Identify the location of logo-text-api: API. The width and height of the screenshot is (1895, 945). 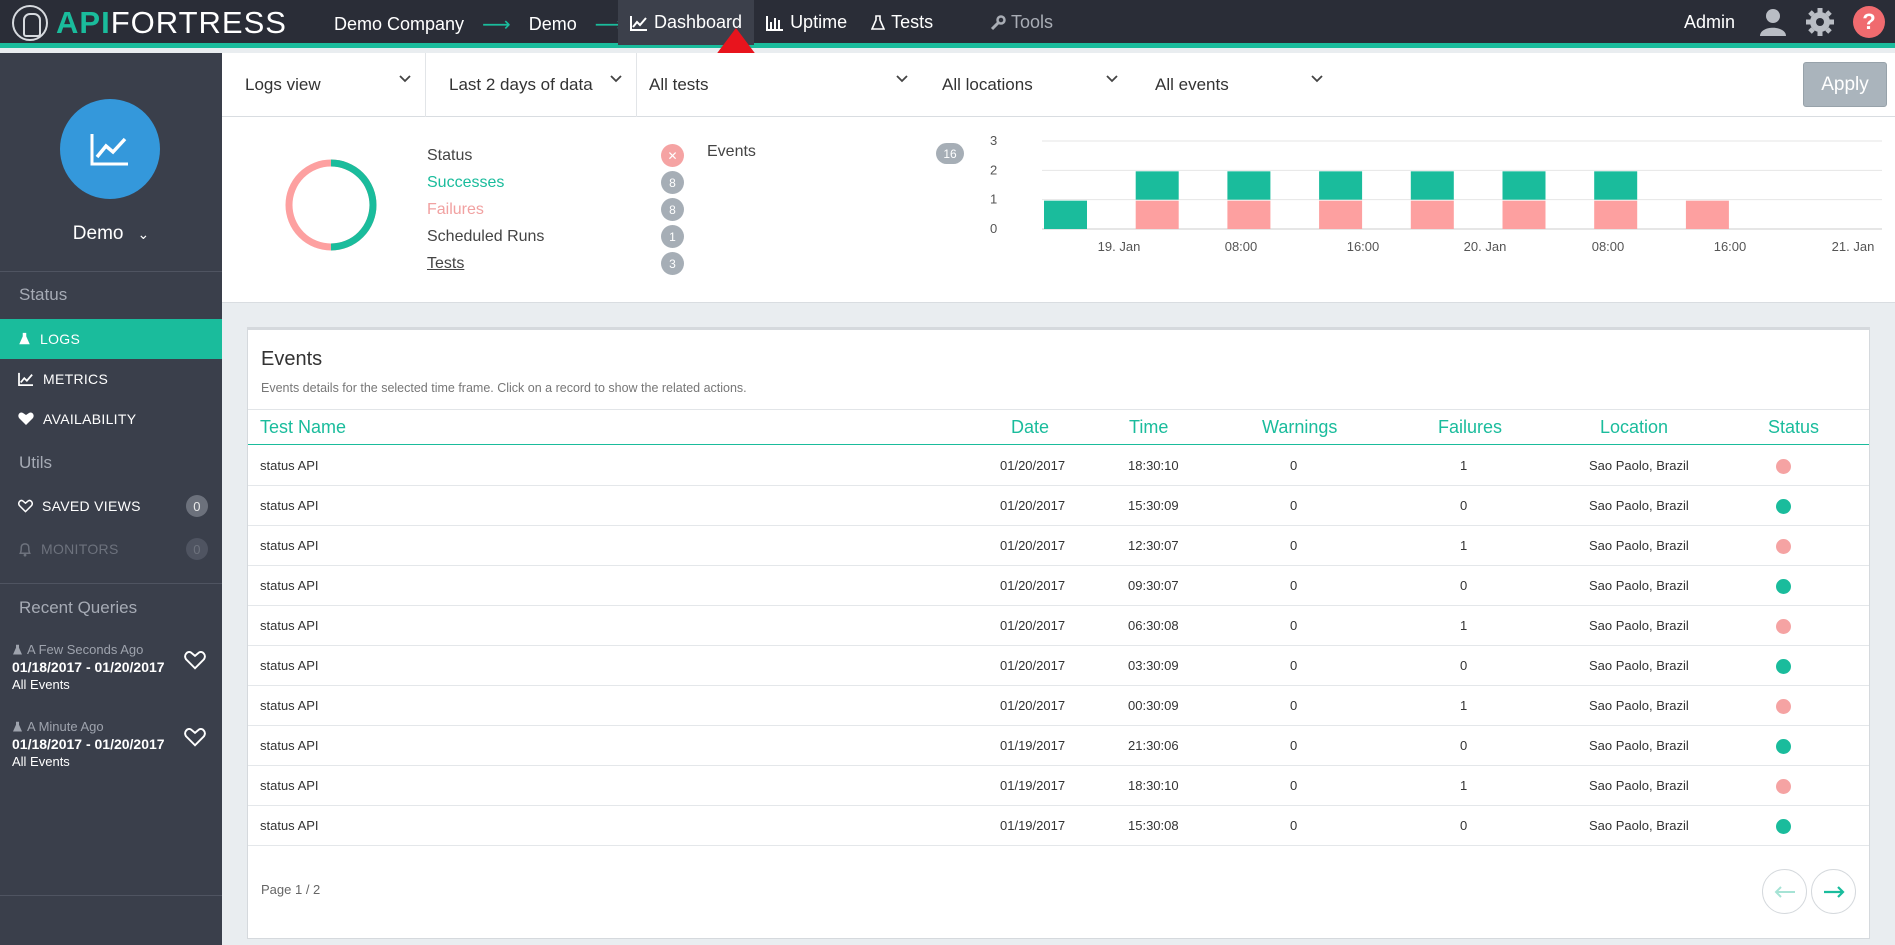
(83, 22).